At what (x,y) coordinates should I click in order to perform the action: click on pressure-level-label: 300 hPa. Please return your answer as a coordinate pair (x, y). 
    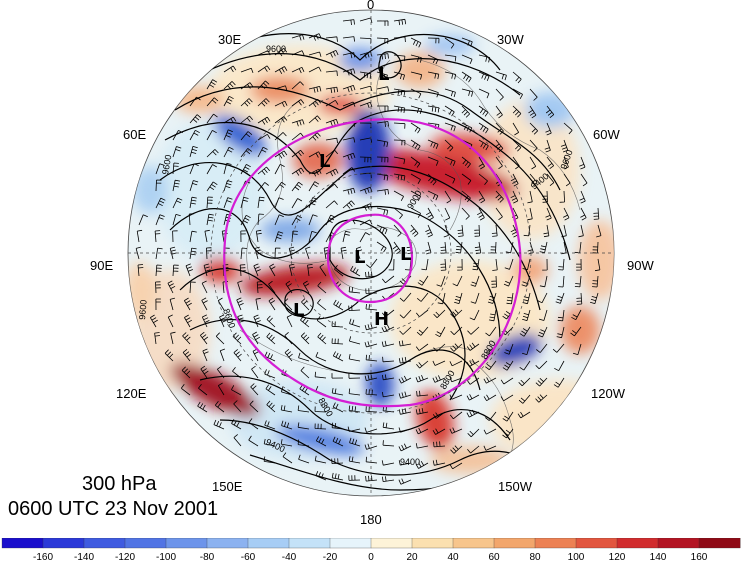
    Looking at the image, I should click on (119, 484).